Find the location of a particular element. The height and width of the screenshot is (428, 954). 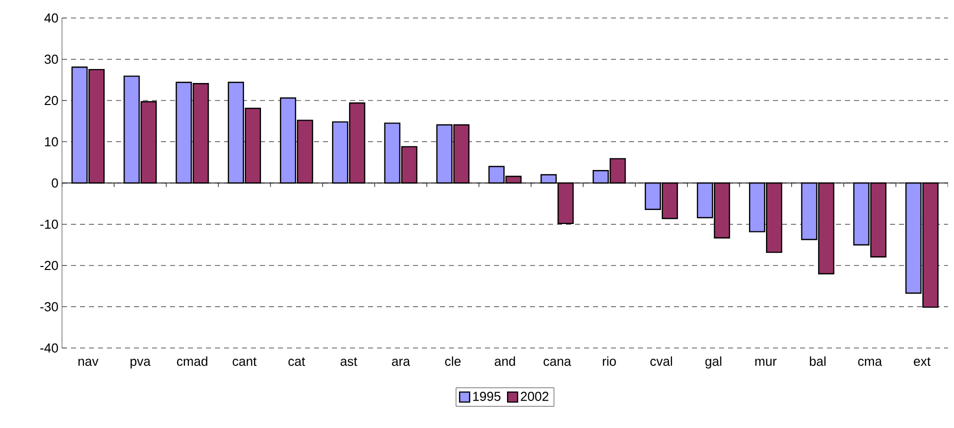

x-tick-label: cma is located at coordinates (870, 362).